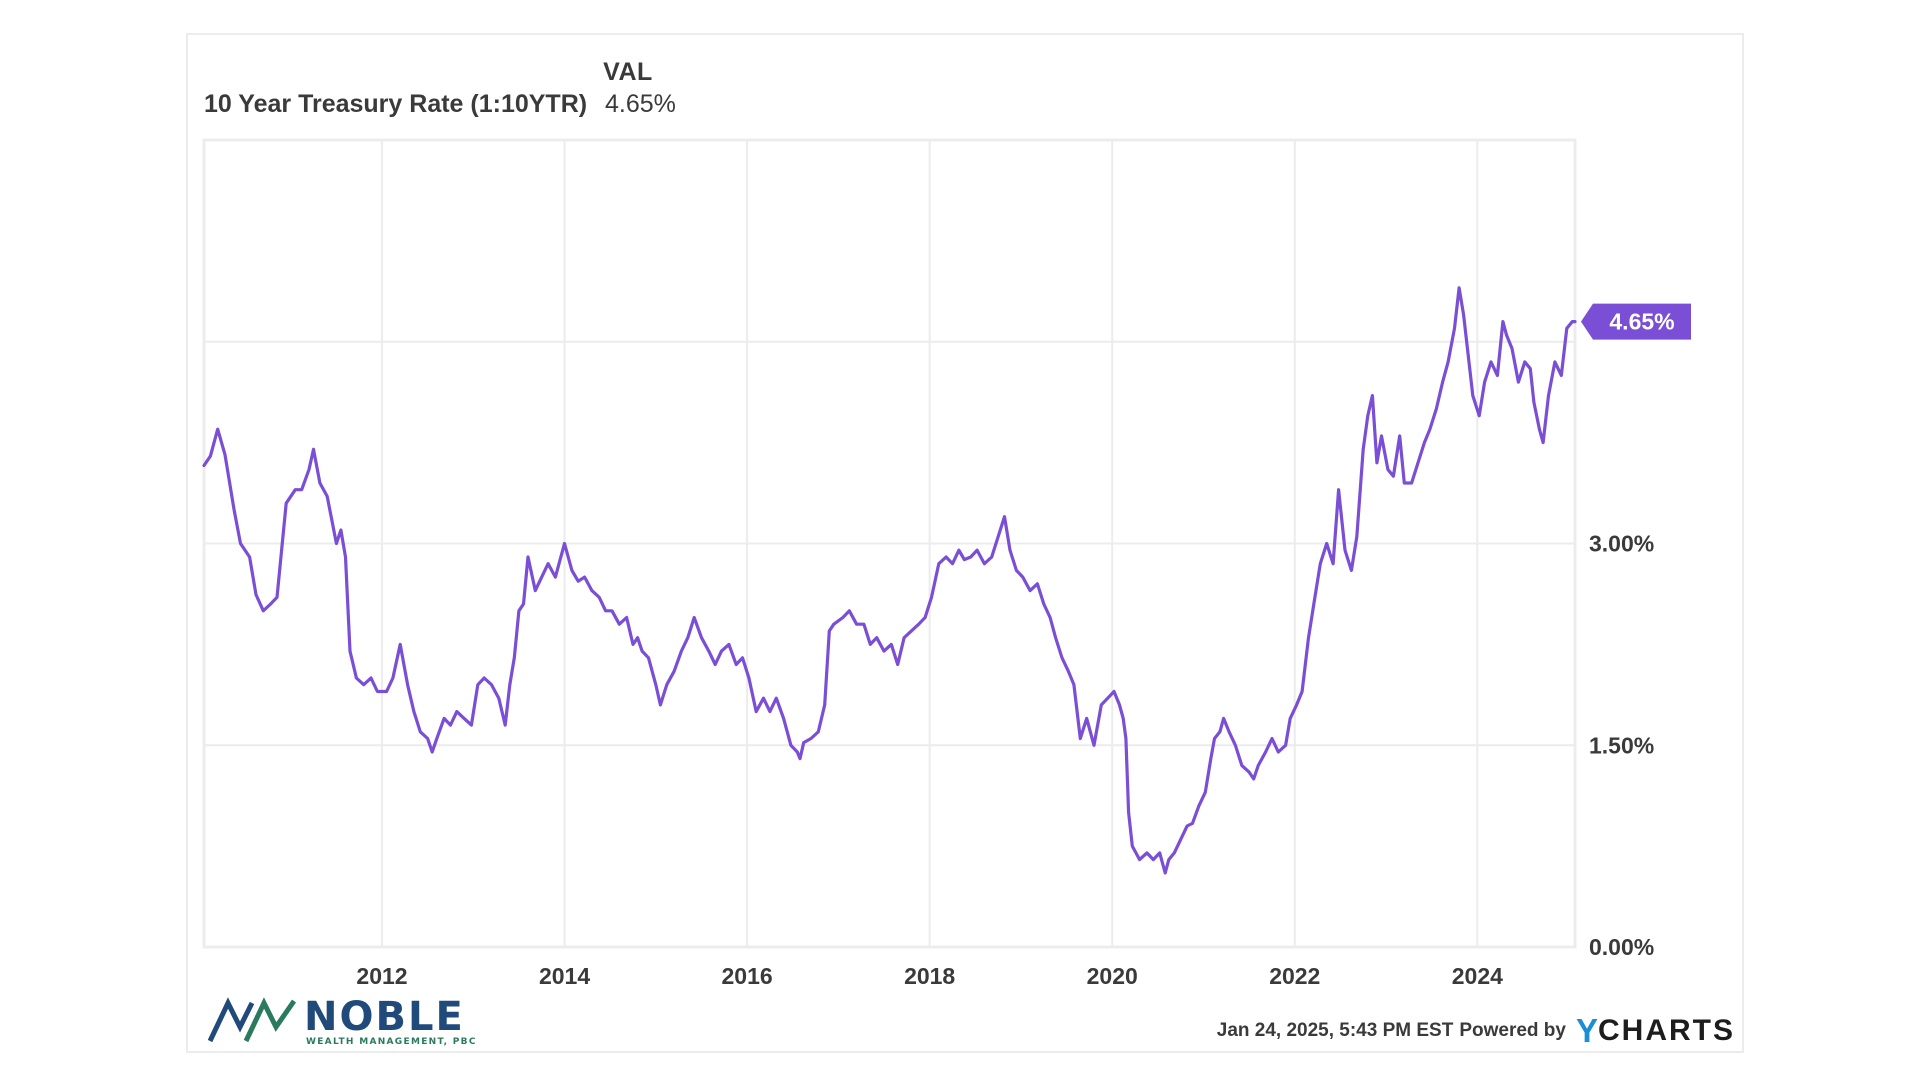 The height and width of the screenshot is (1080, 1920). I want to click on y-tick-label: 1.50%, so click(1621, 745).